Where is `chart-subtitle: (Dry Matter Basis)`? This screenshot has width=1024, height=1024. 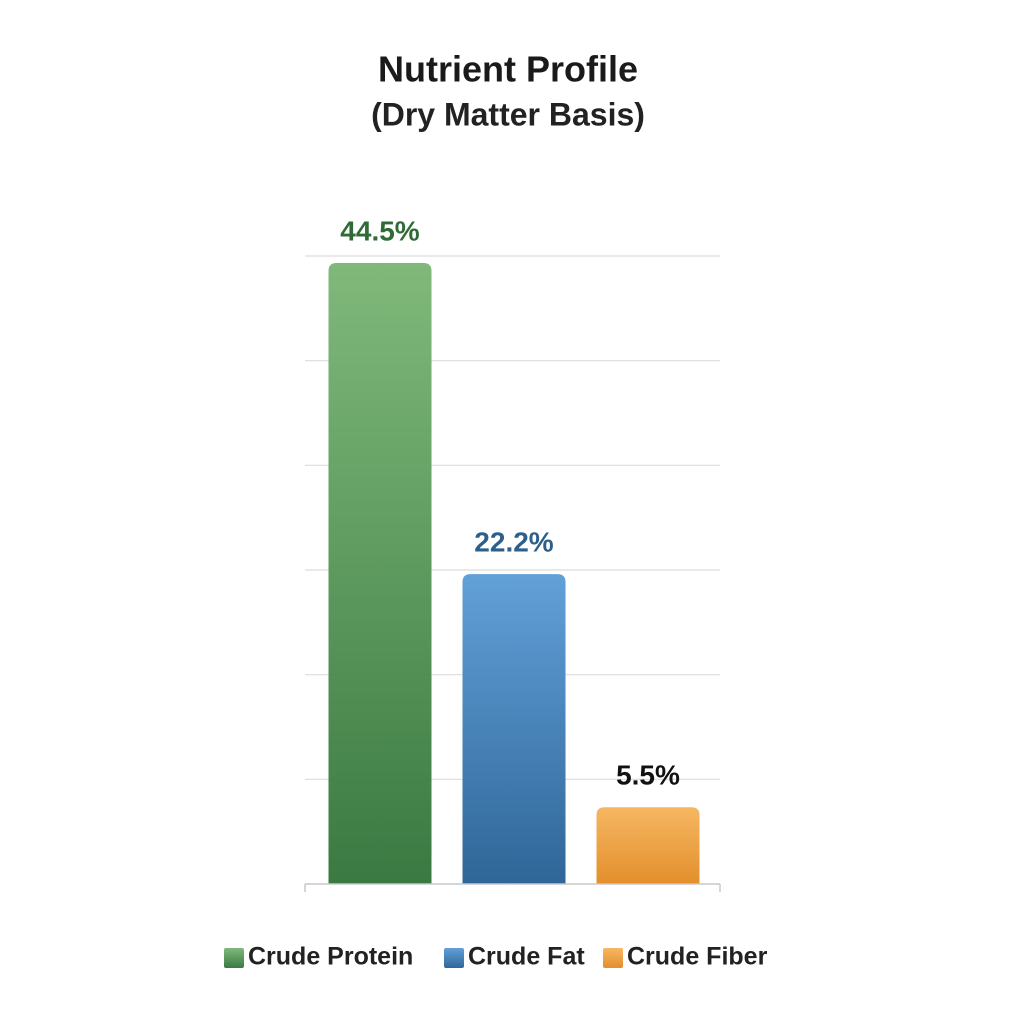
chart-subtitle: (Dry Matter Basis) is located at coordinates (508, 114).